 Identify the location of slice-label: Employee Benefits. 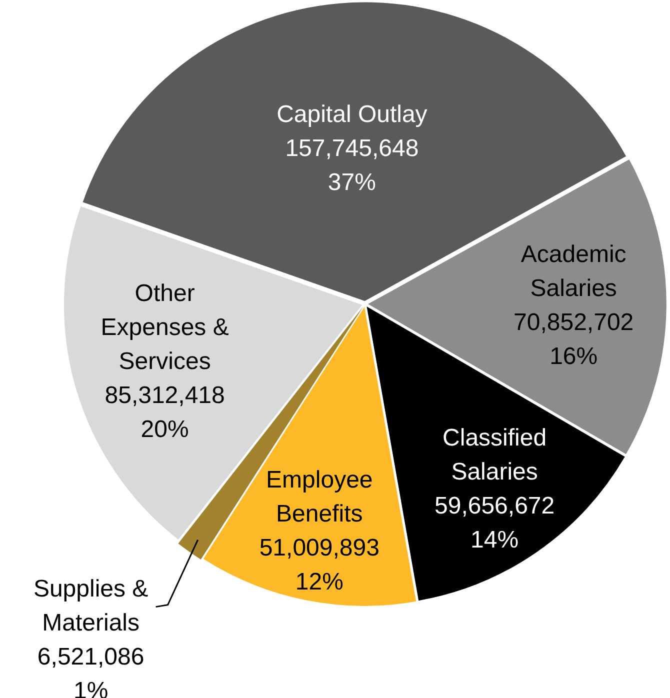
(319, 497).